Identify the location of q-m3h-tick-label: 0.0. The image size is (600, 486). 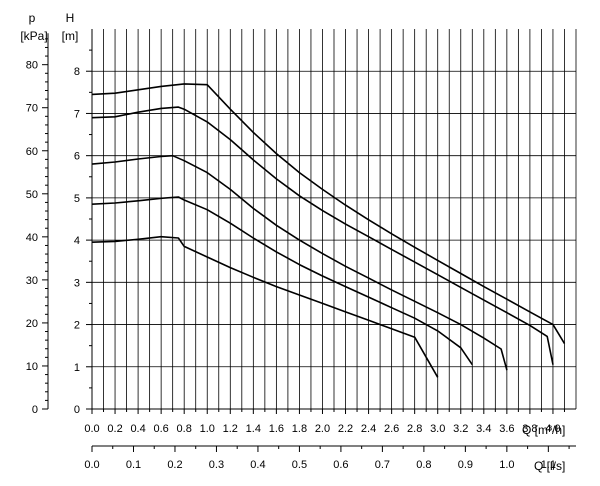
(91, 429).